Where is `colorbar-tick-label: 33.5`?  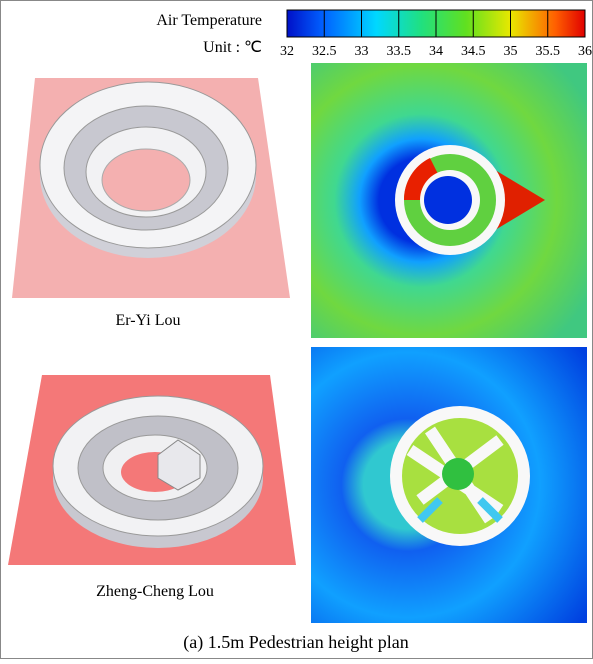
colorbar-tick-label: 33.5 is located at coordinates (399, 51).